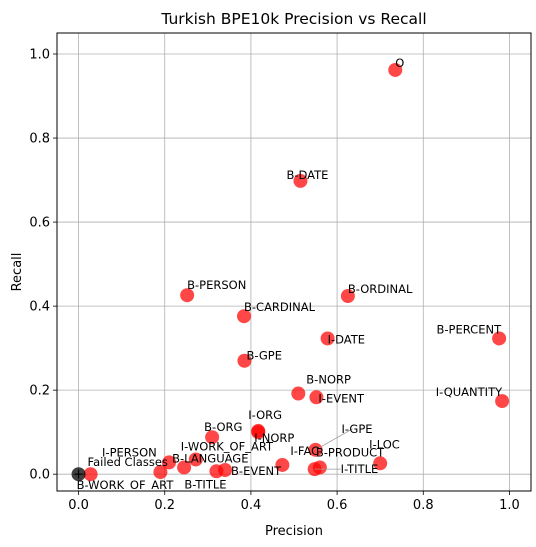 This screenshot has width=536, height=547. Describe the element at coordinates (39, 391) in the screenshot. I see `y-tick-label: 0.2` at that location.